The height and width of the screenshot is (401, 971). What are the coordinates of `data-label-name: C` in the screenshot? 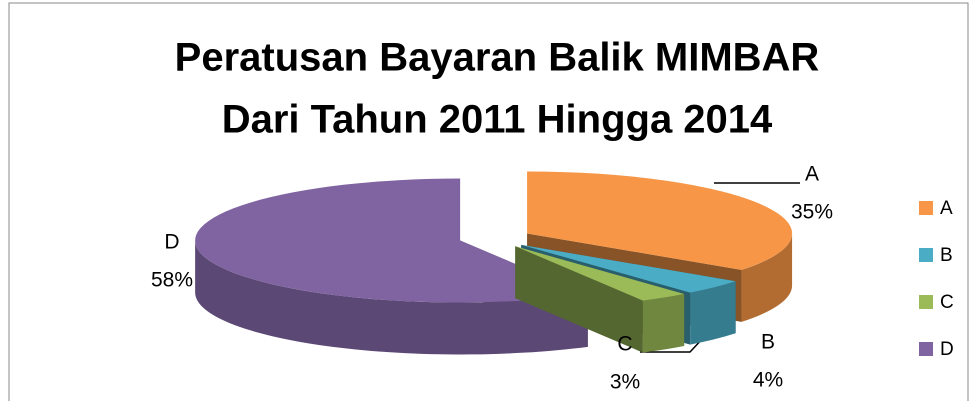 It's located at (624, 344).